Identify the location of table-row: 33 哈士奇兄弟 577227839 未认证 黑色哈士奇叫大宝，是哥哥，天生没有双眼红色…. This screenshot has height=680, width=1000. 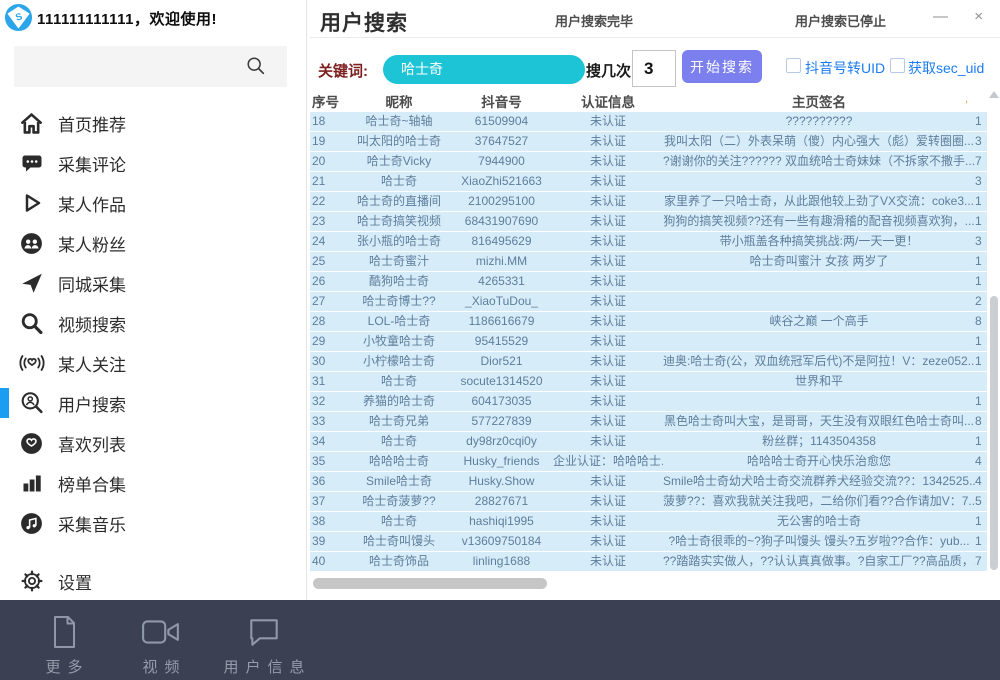
(648, 422).